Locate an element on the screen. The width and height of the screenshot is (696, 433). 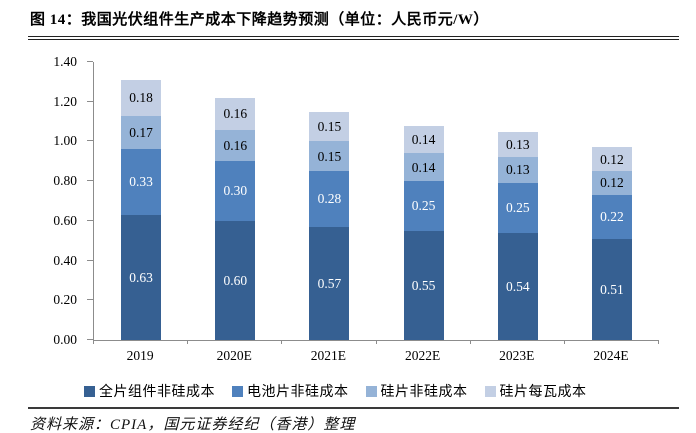
bar-segment: 0.28 is located at coordinates (329, 199).